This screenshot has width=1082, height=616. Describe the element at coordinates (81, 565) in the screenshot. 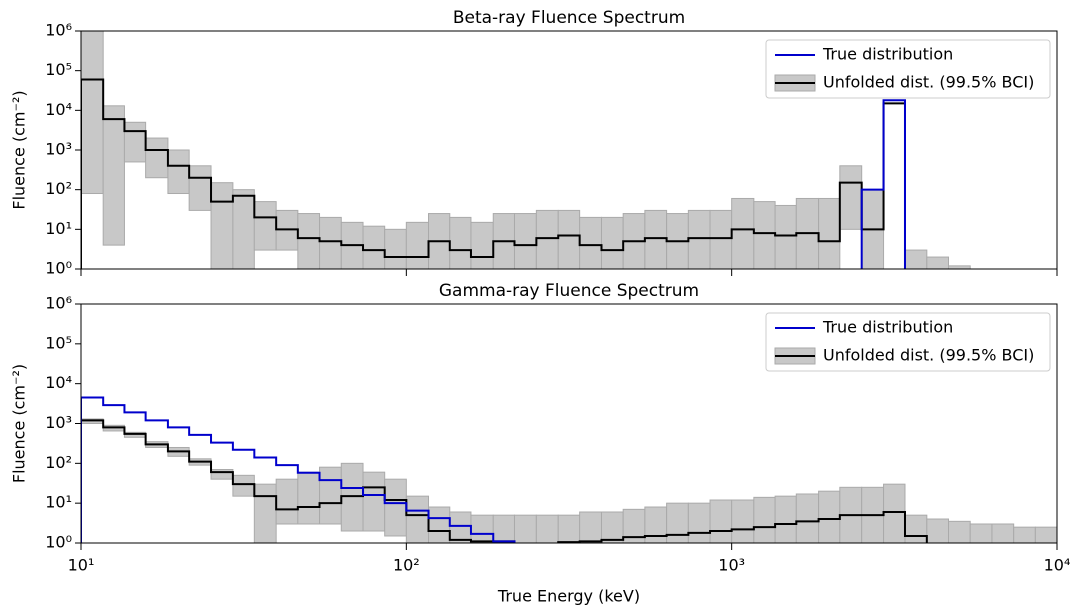

I see `x-tick-label: 10¹` at that location.